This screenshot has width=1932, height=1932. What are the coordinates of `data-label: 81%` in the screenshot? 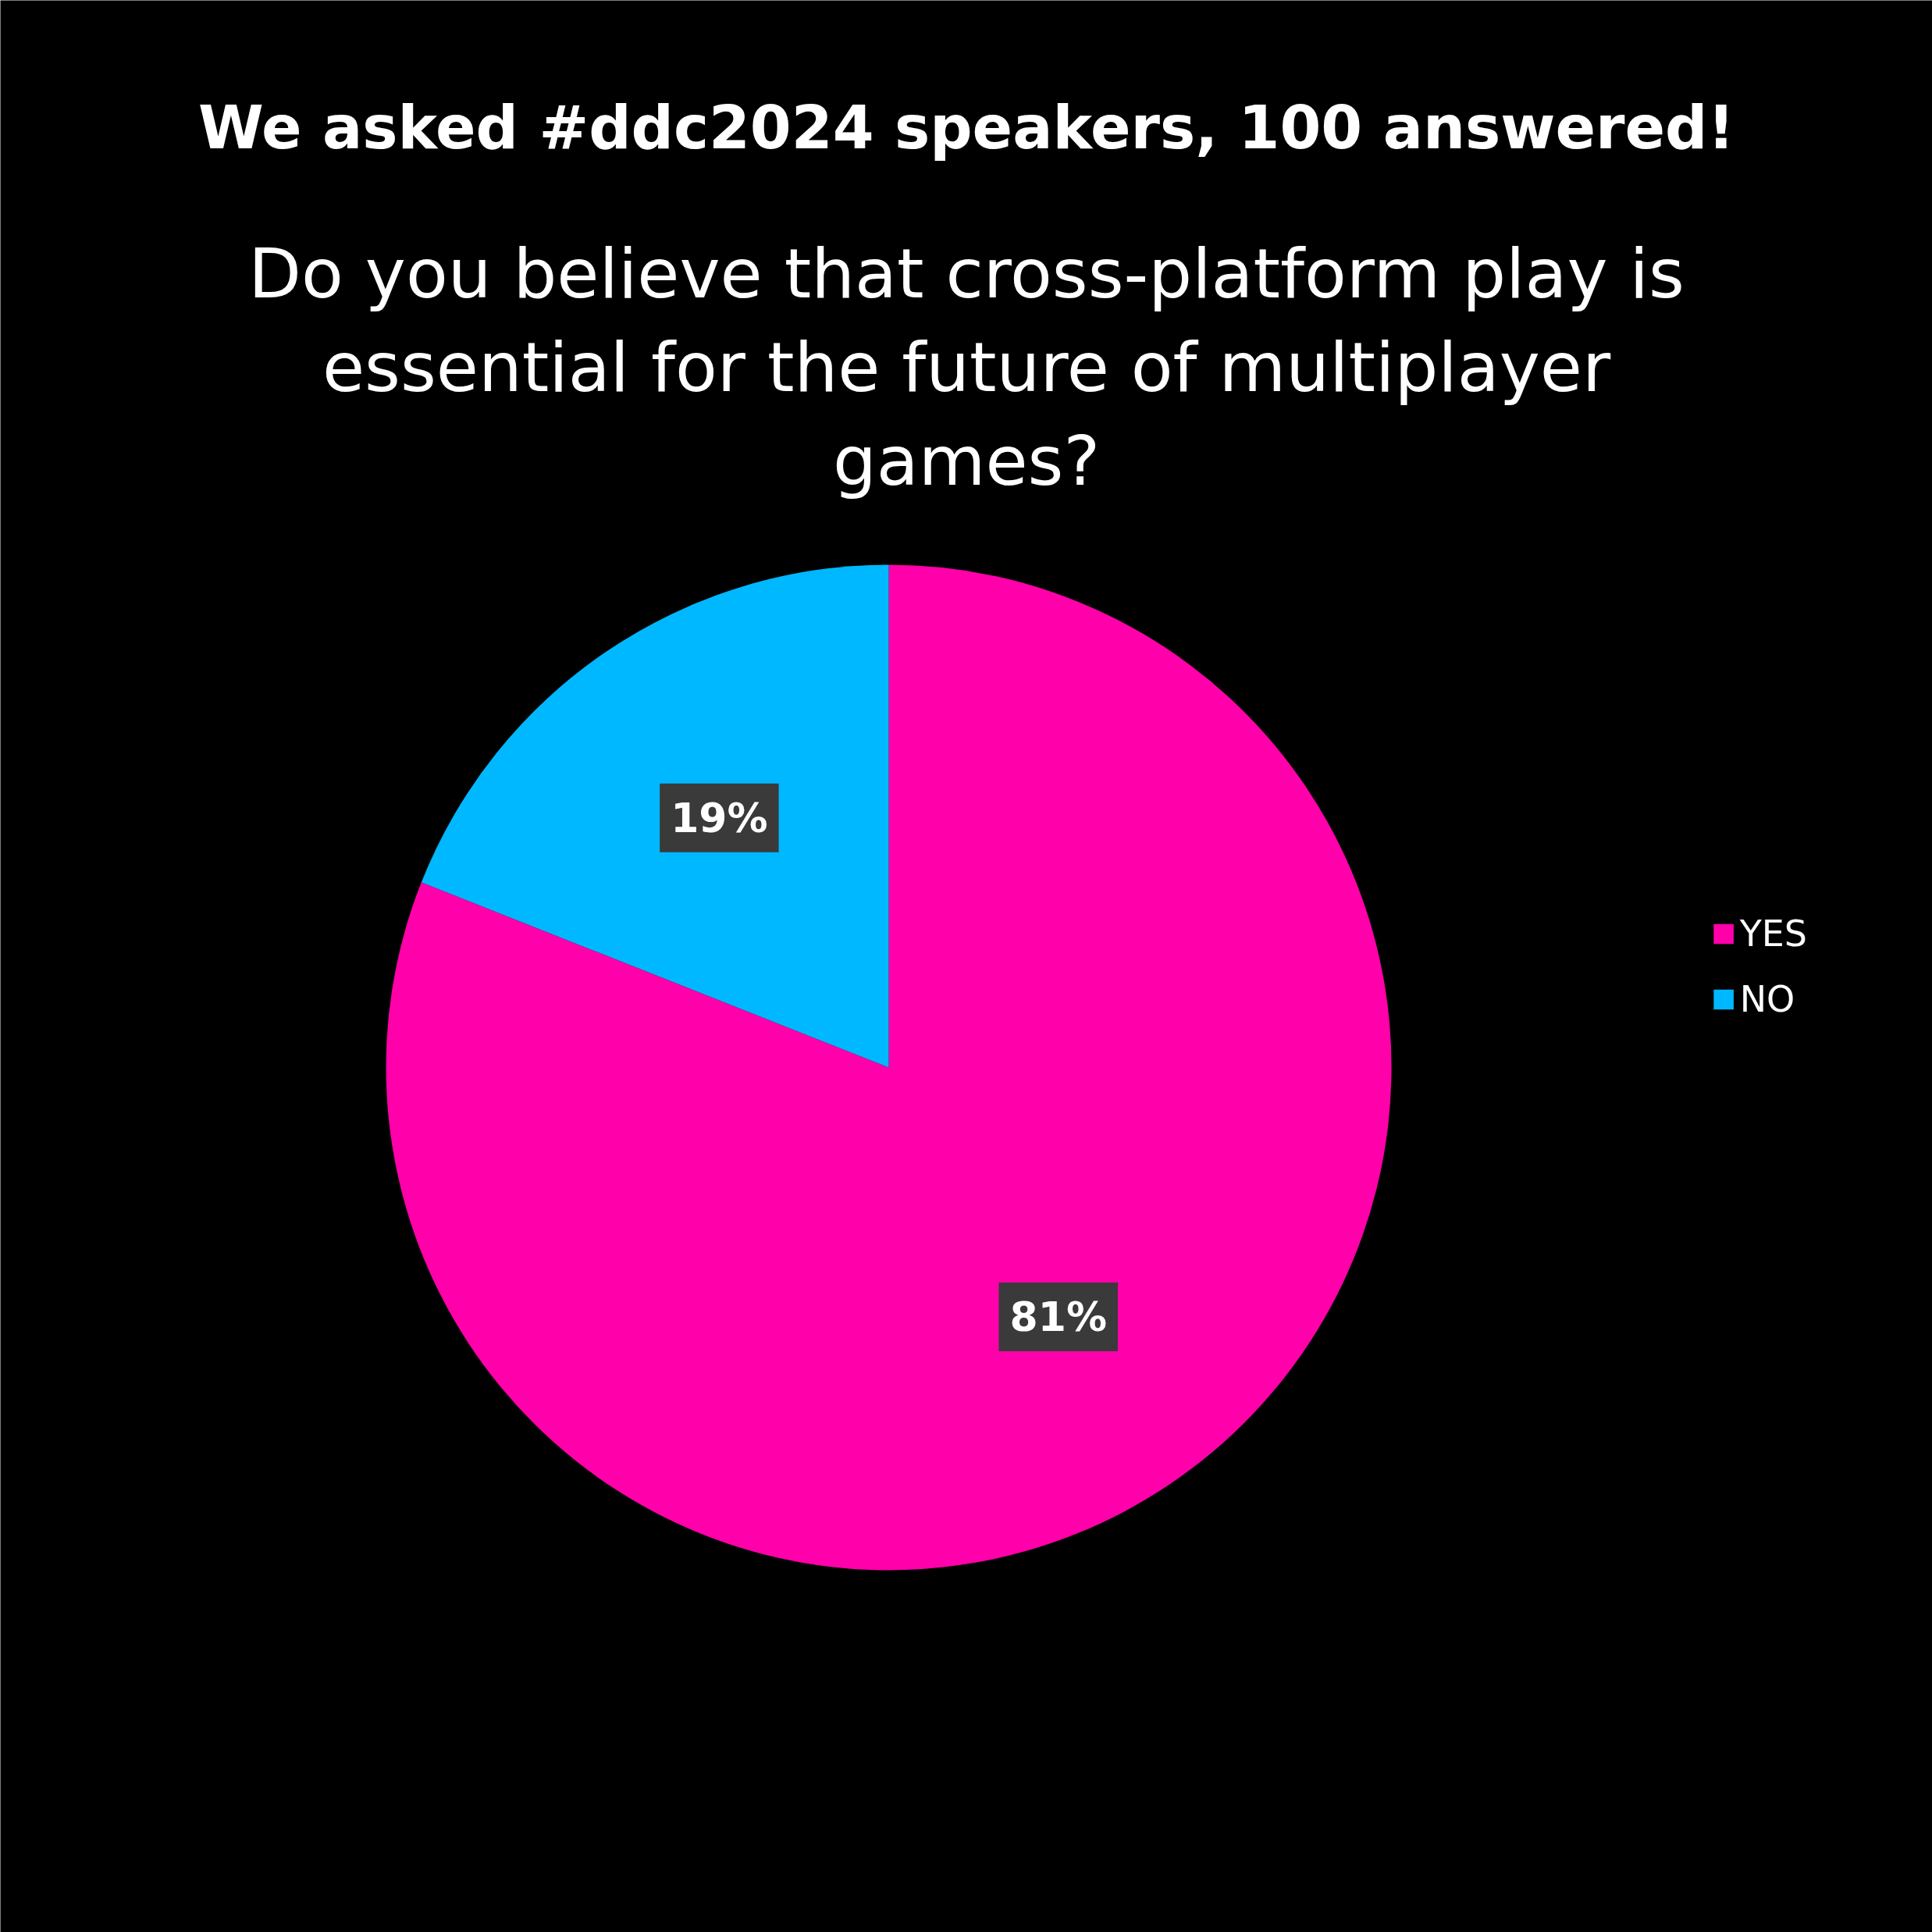 It's located at (1058, 1317).